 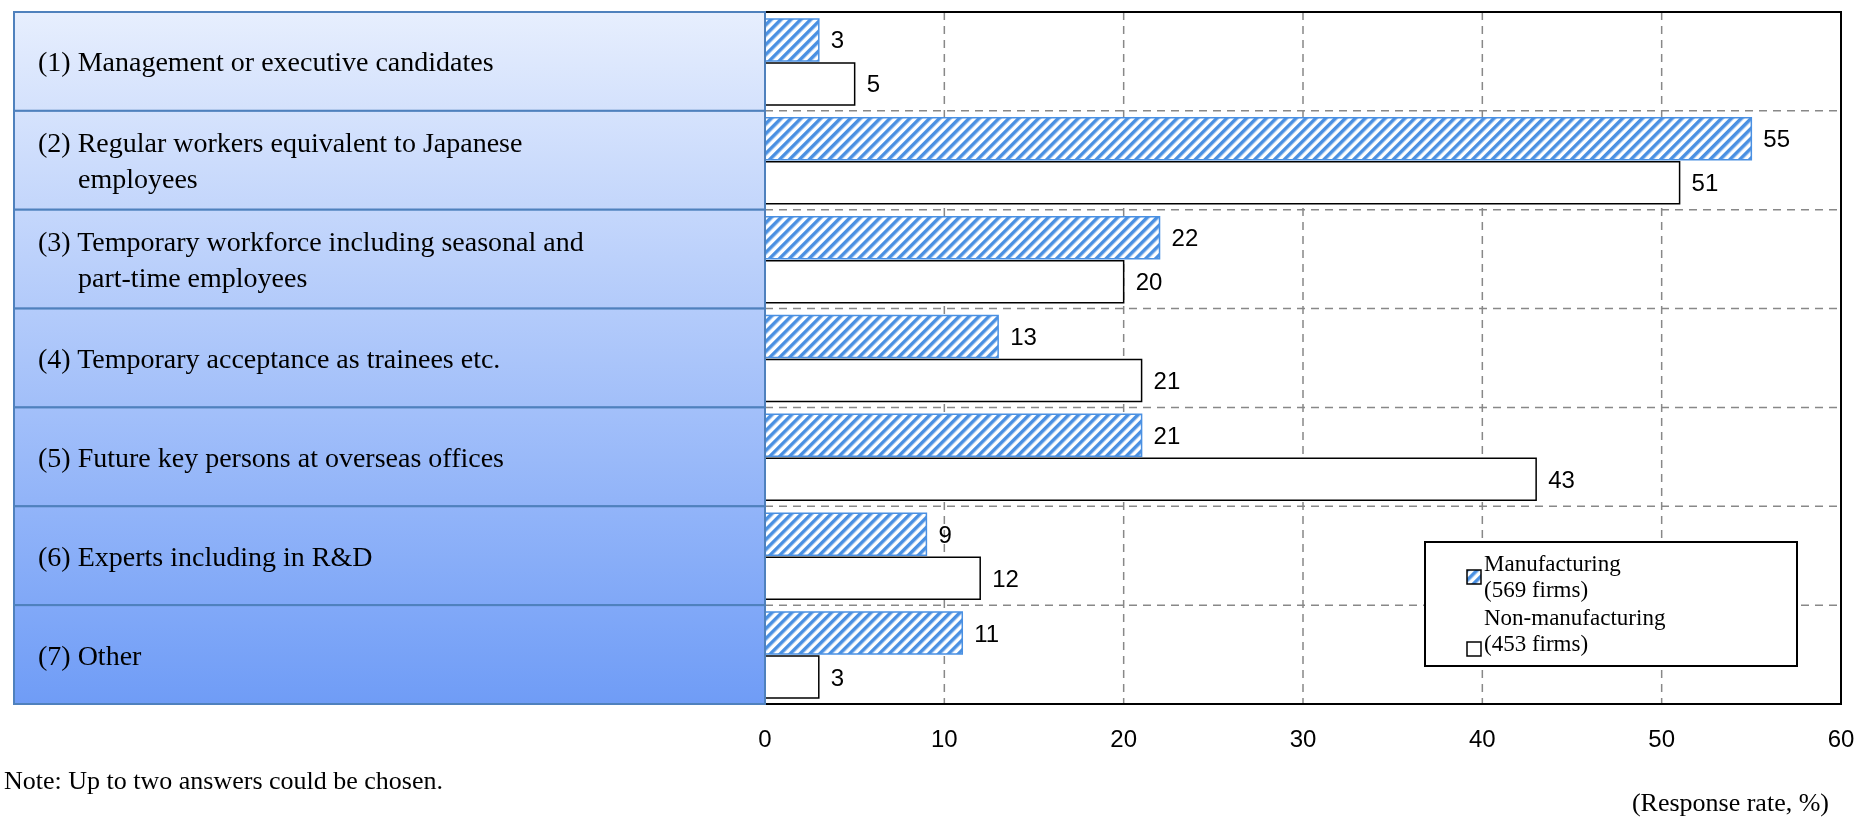 What do you see at coordinates (1124, 739) in the screenshot?
I see `x-tick-label: 20` at bounding box center [1124, 739].